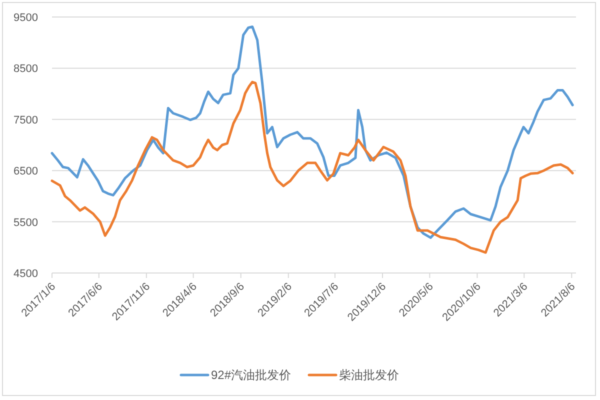 This screenshot has height=400, width=600. I want to click on y-tick-label: 9500, so click(26, 18).